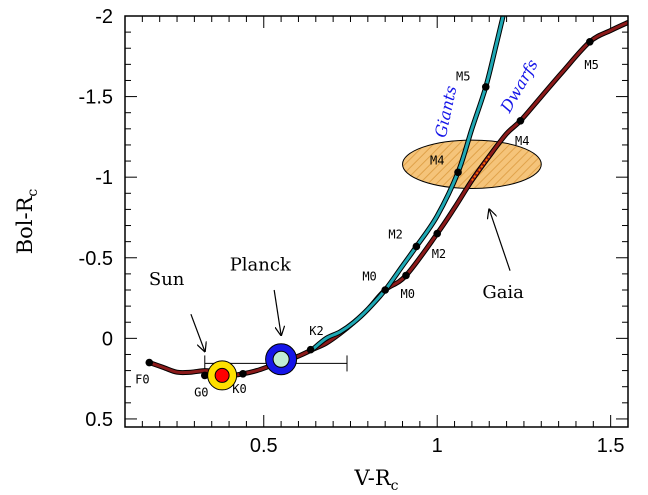 The image size is (648, 495). What do you see at coordinates (385, 290) in the screenshot?
I see `giants-point-m0` at bounding box center [385, 290].